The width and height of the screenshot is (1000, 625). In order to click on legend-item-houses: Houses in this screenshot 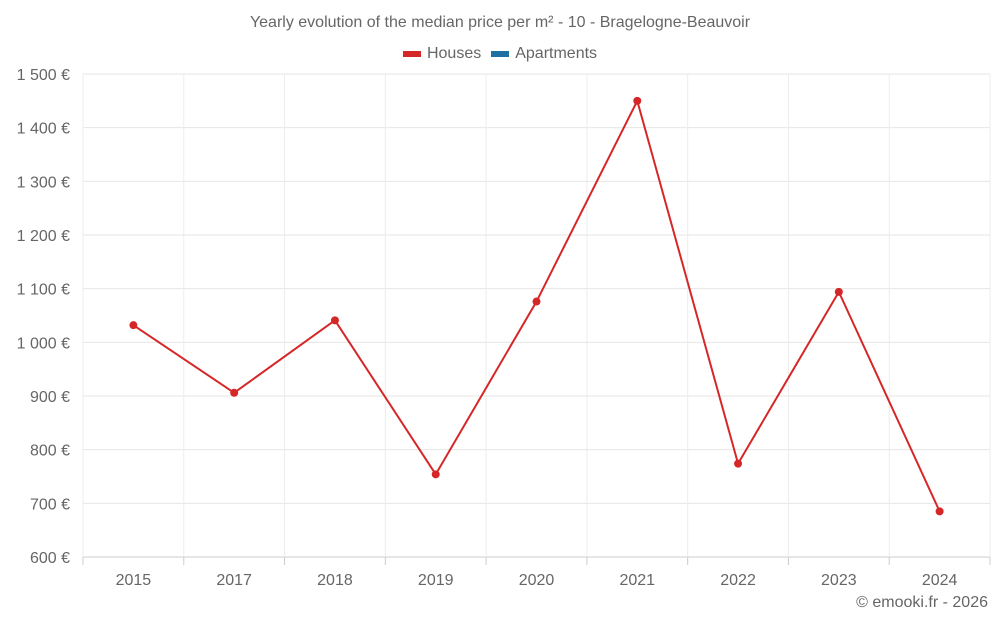, I will do `click(442, 54)`.